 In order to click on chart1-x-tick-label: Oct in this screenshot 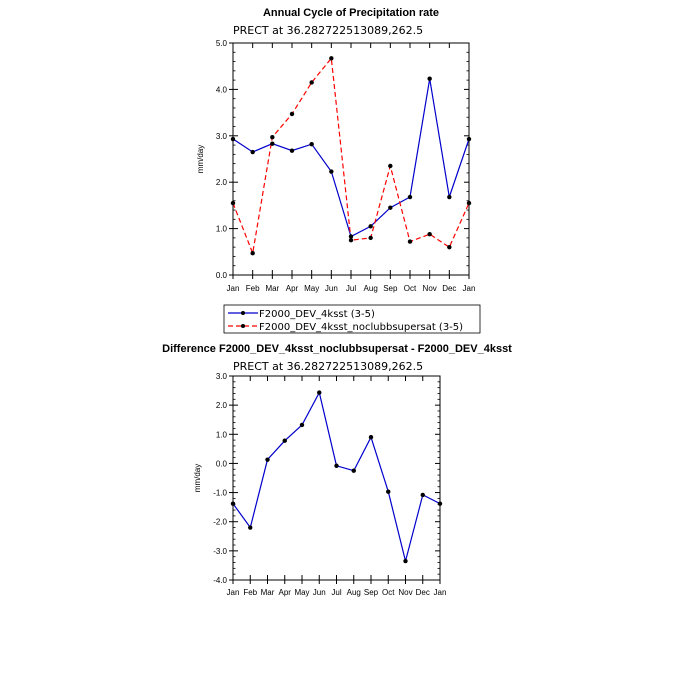, I will do `click(410, 288)`.